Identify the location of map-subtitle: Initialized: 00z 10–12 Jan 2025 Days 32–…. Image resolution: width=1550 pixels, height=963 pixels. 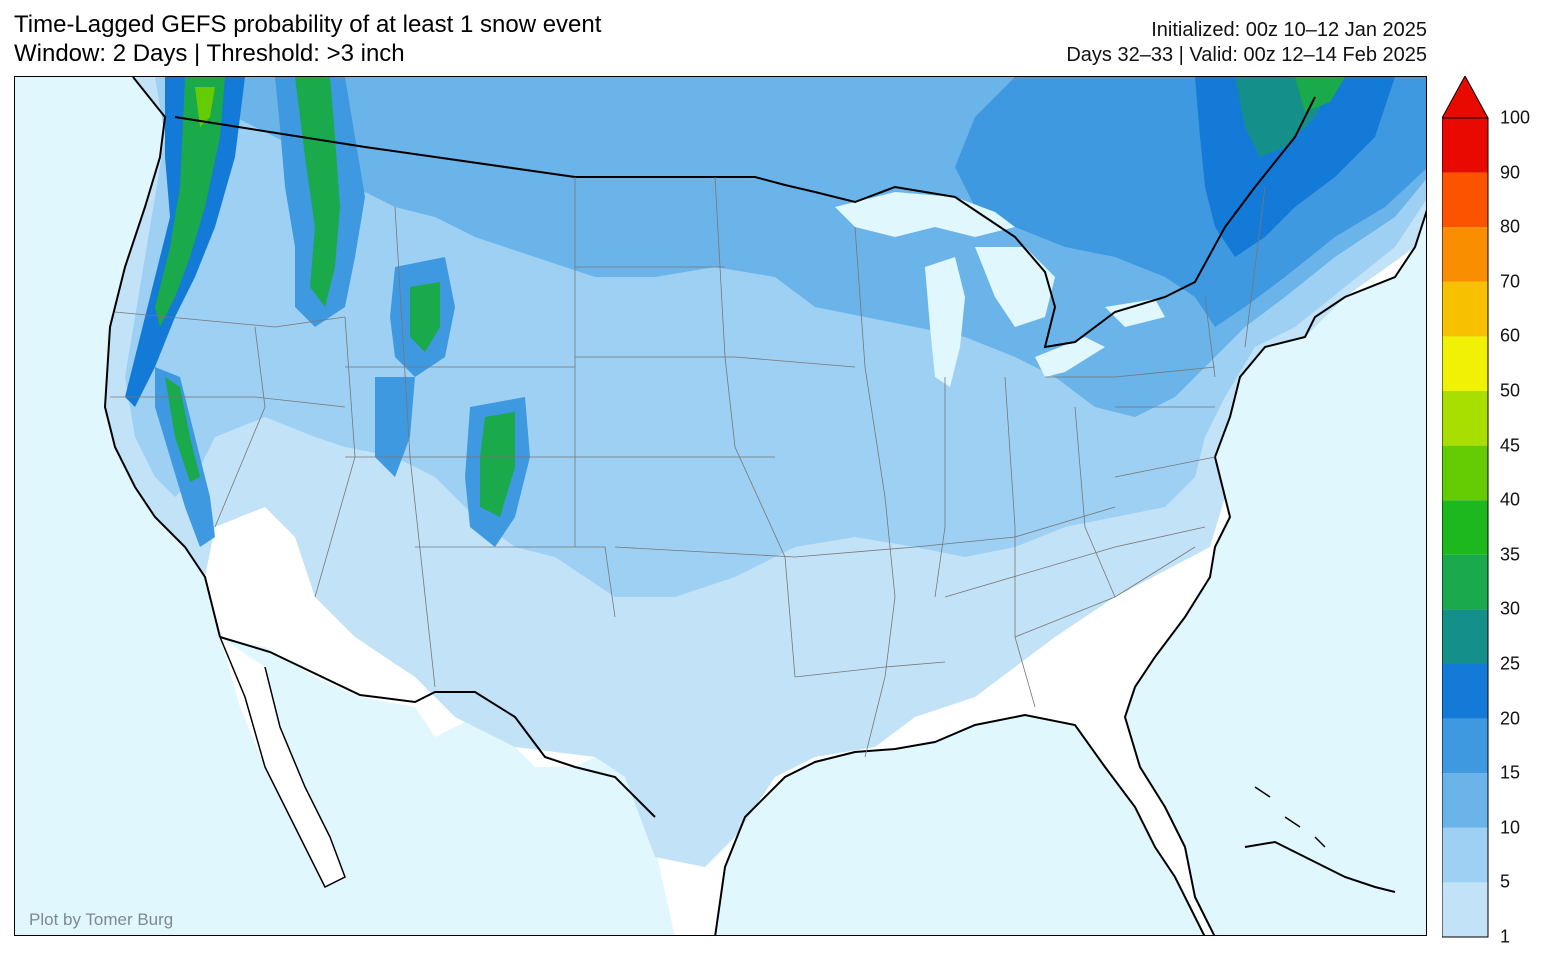
(1246, 43).